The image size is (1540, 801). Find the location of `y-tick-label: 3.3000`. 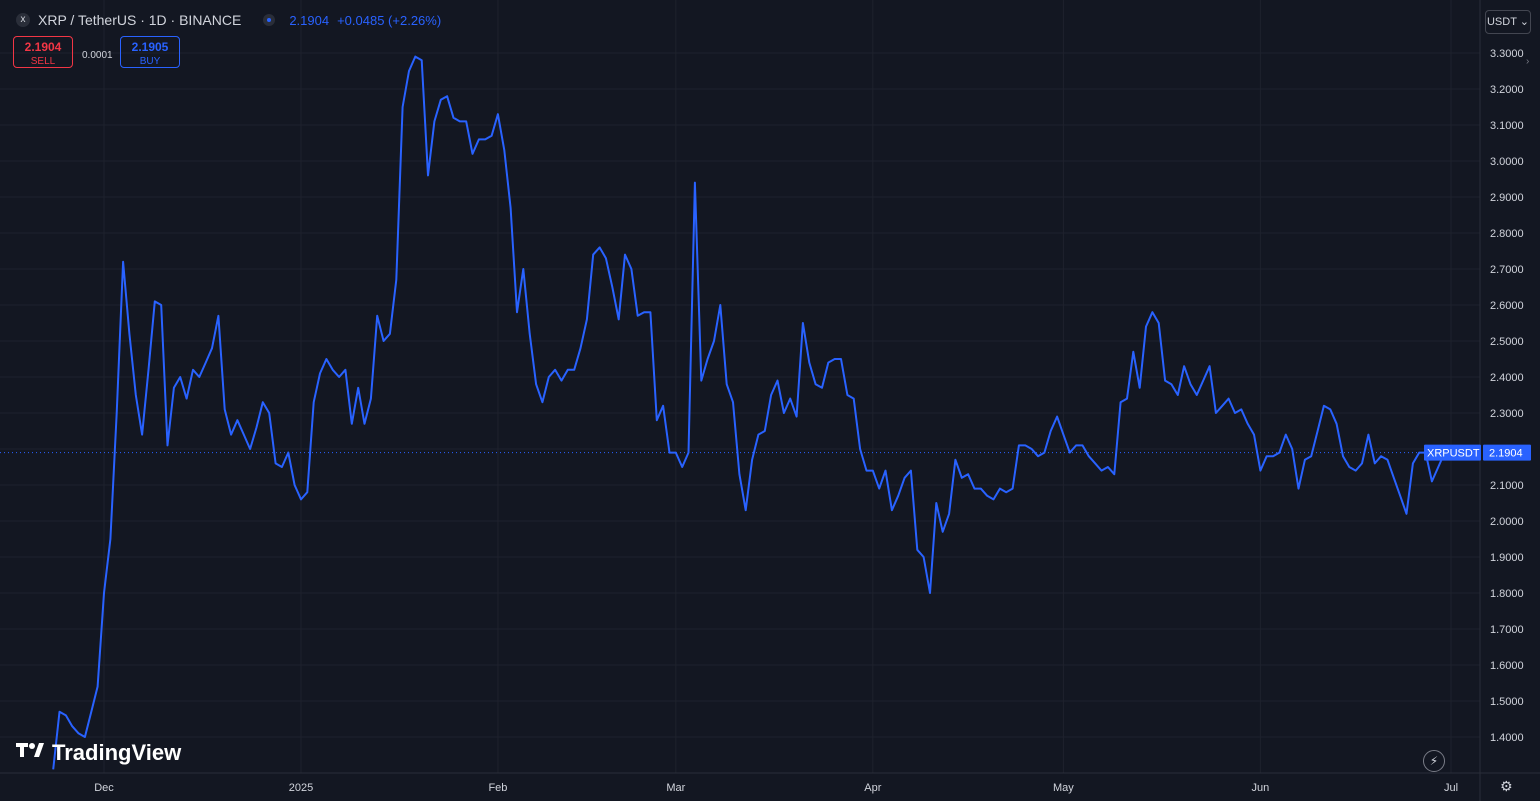

y-tick-label: 3.3000 is located at coordinates (1507, 54).